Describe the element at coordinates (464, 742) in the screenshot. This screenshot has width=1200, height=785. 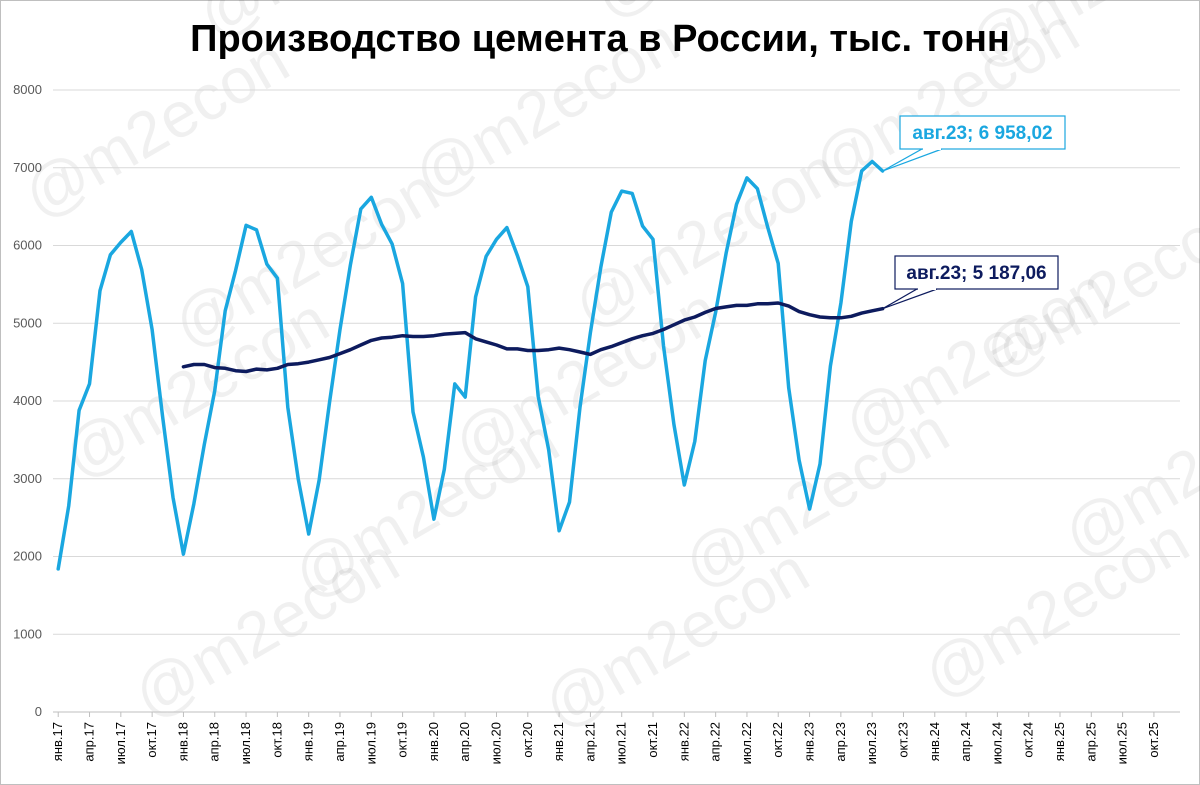
I see `x-tick-label: апр.20` at that location.